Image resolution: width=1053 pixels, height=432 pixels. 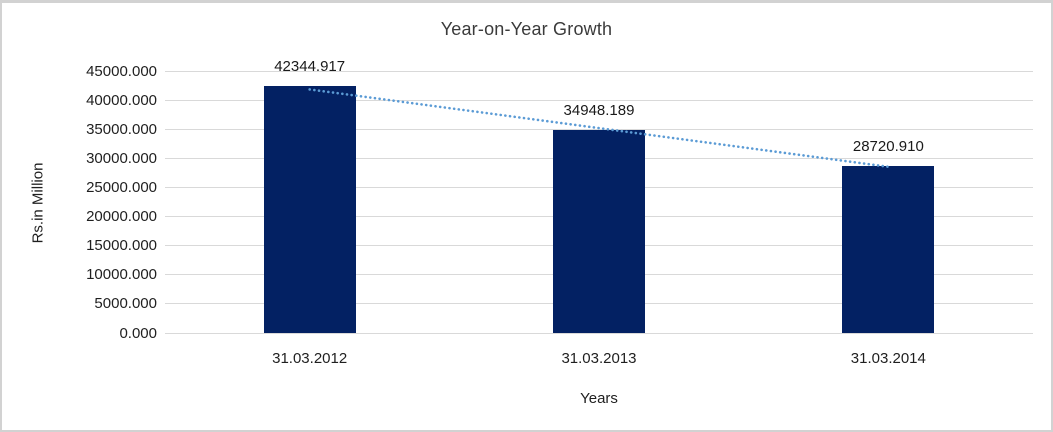 I want to click on y-tick-label: 10000.000, so click(x=121, y=275).